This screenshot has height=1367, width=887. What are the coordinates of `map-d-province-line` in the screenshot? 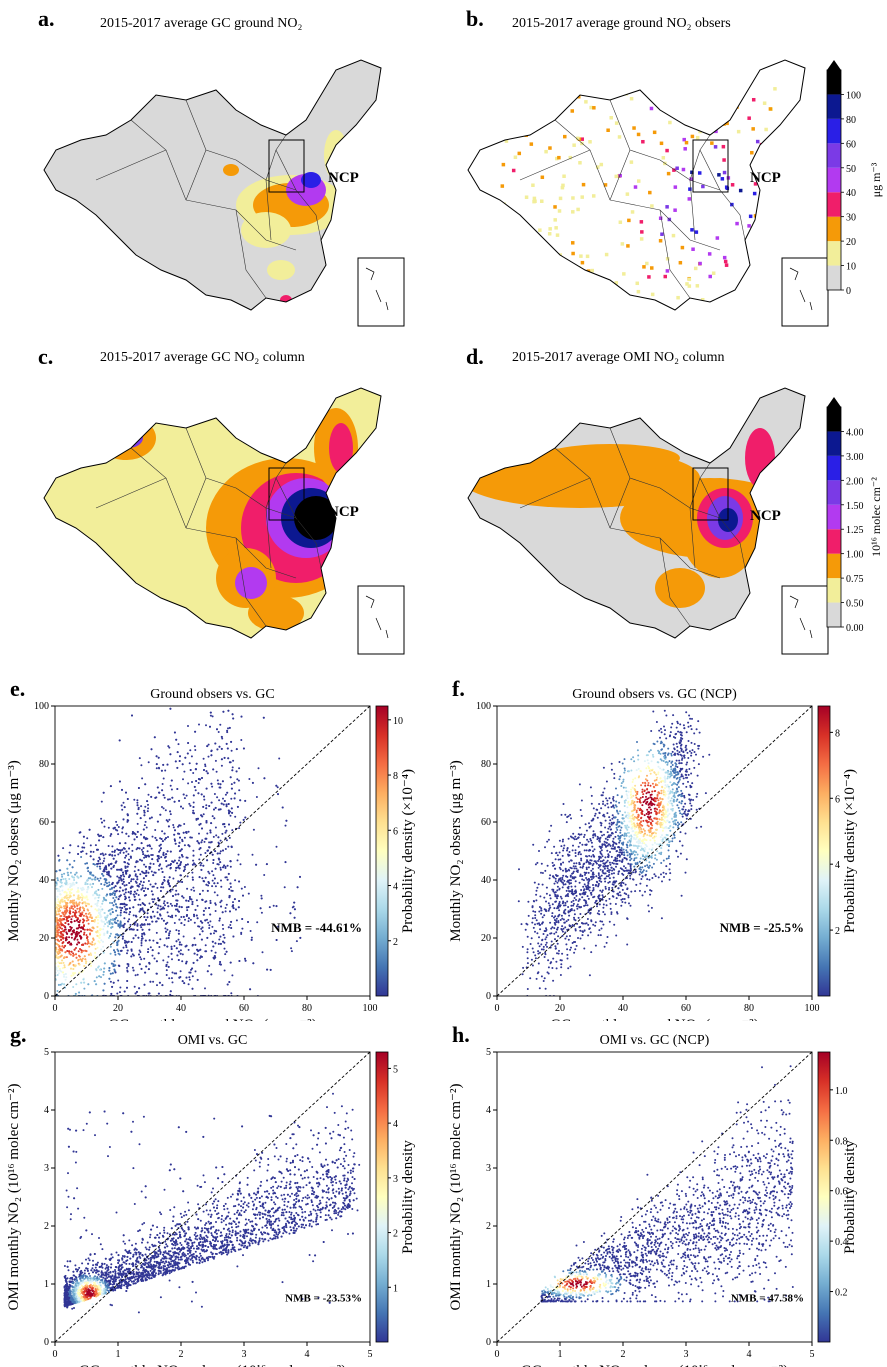 It's located at (692, 538).